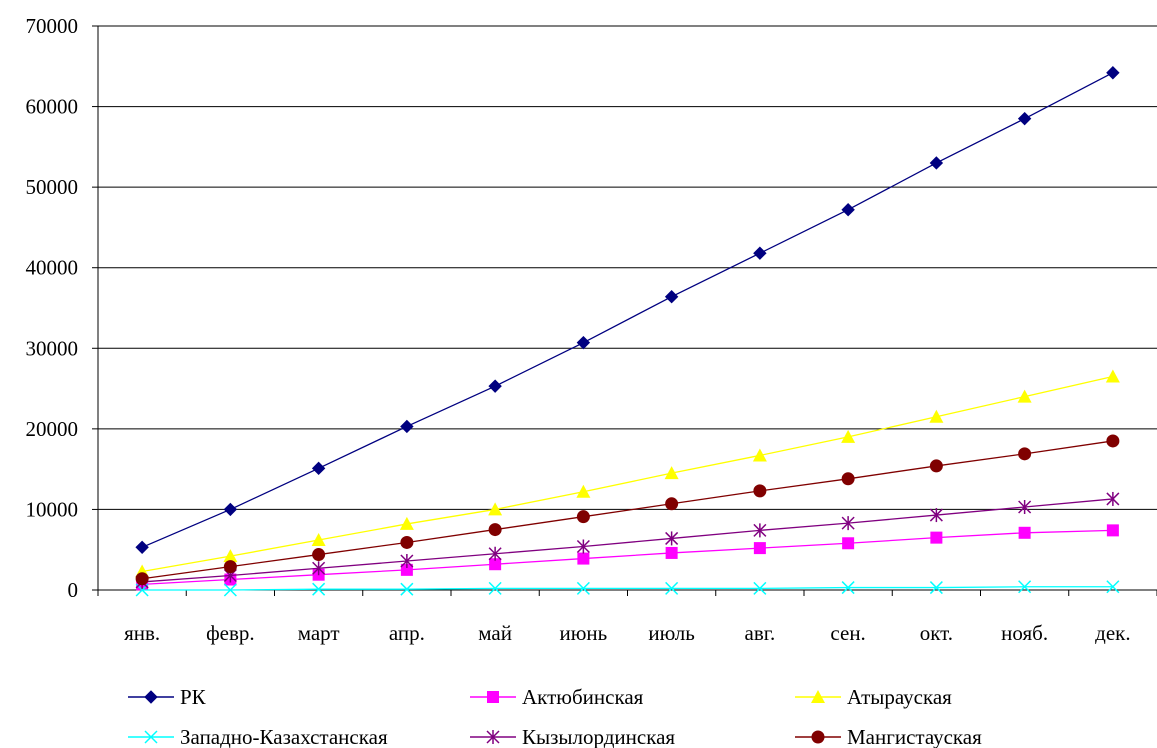 This screenshot has width=1157, height=748. I want to click on y-tick-label: 50000, so click(52, 187).